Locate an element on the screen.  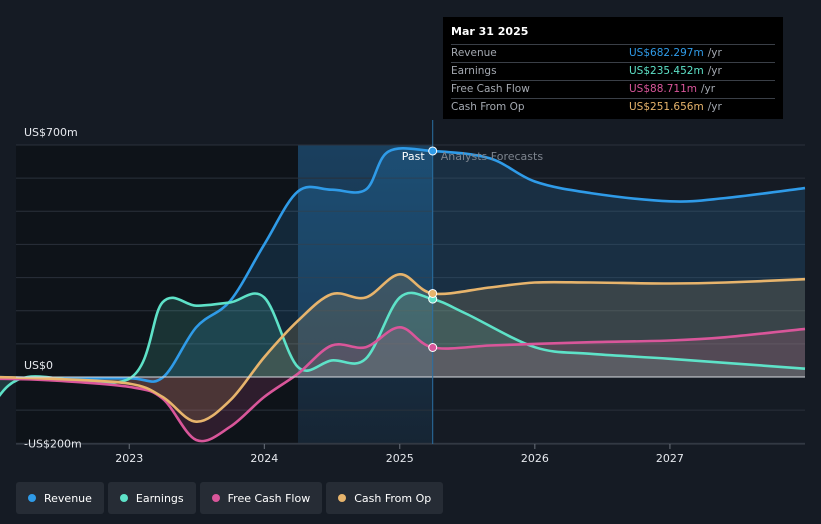
x-tick-label: 2023 is located at coordinates (129, 458).